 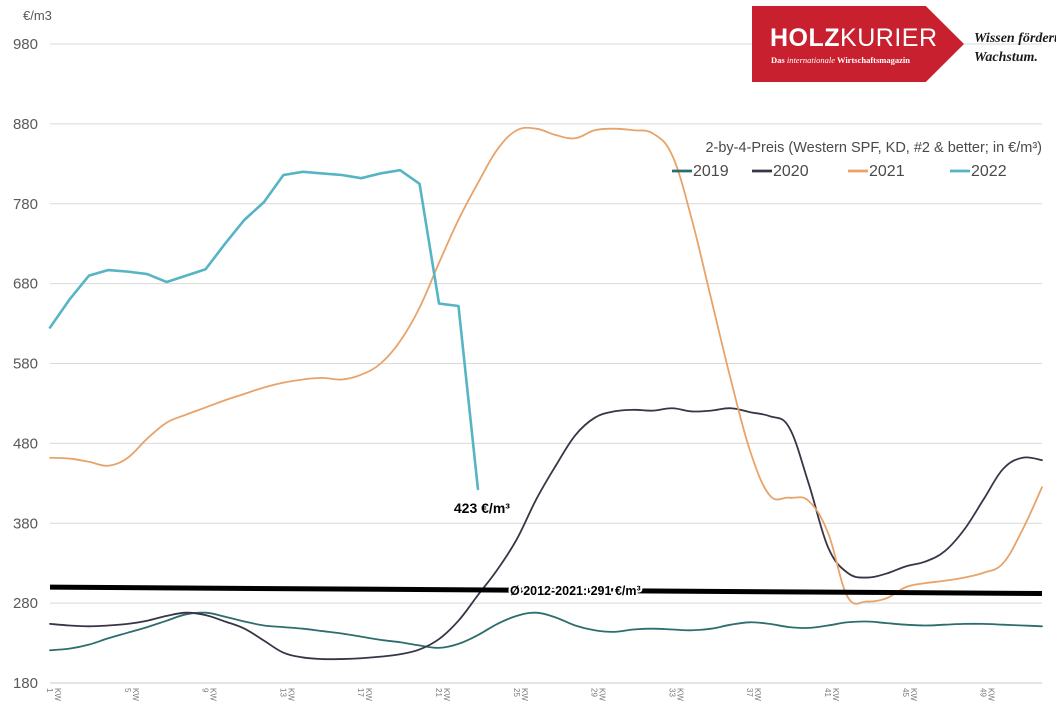 I want to click on legend-label-2021: 2021, so click(x=887, y=171).